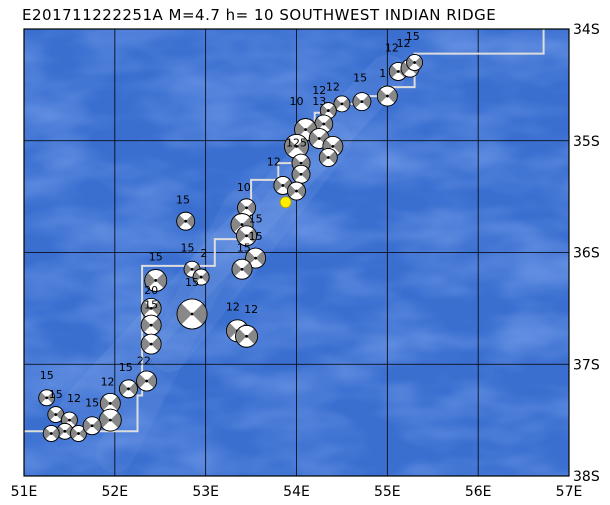 The image size is (610, 505). Describe the element at coordinates (246, 199) in the screenshot. I see `beachball: 10` at that location.